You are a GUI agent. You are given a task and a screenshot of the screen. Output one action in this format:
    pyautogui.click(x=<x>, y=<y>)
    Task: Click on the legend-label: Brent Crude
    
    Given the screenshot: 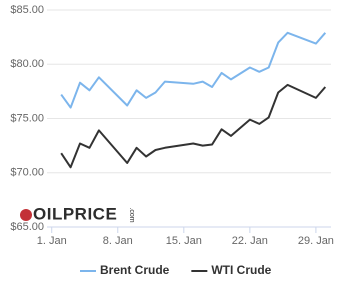 What is the action you would take?
    pyautogui.click(x=135, y=270)
    